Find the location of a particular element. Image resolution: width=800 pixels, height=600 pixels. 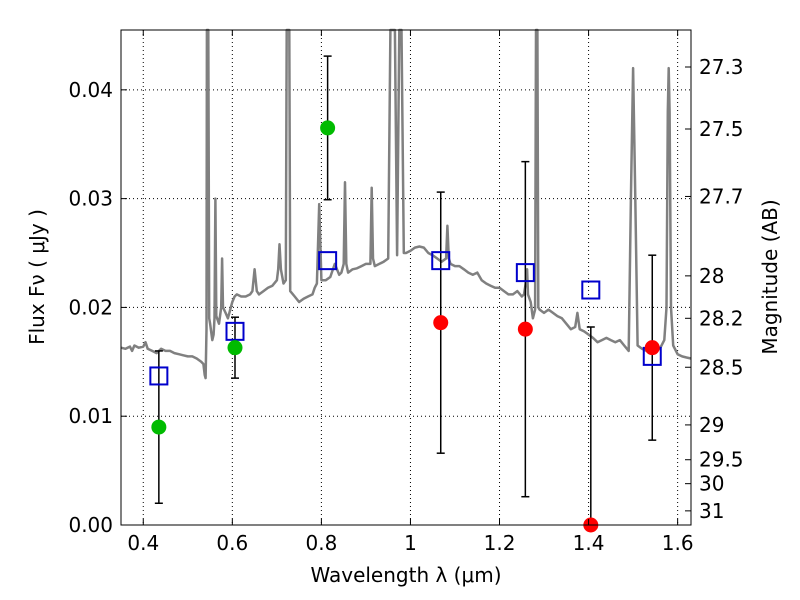

x-tick-label-6: 1.6 is located at coordinates (678, 543).